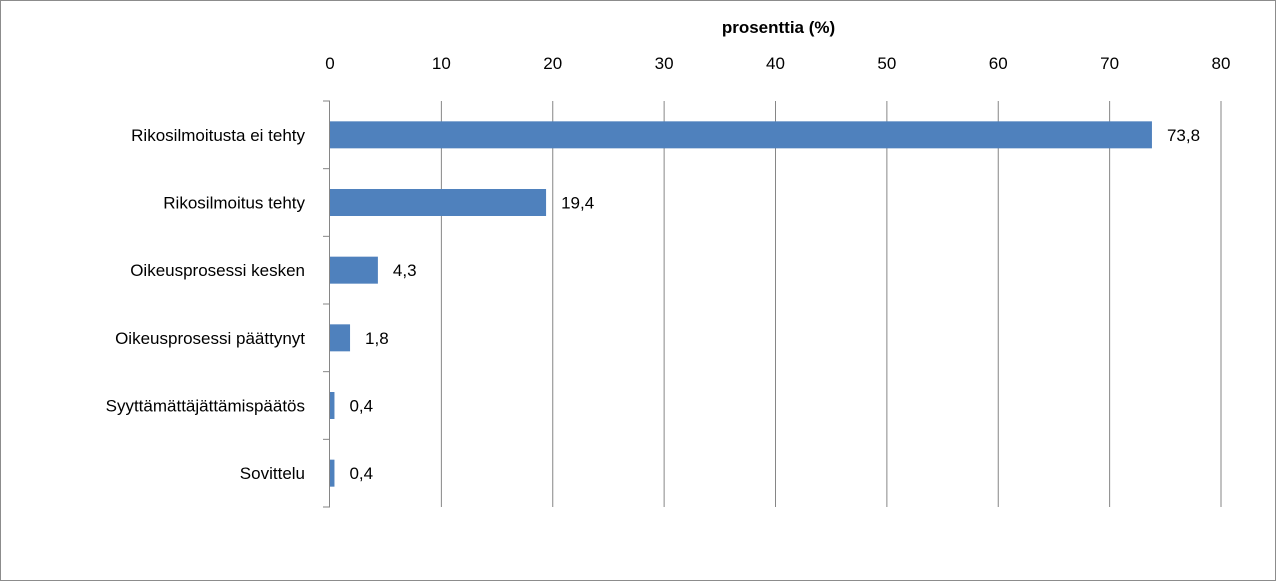 The image size is (1276, 581). What do you see at coordinates (1221, 63) in the screenshot?
I see `x-tick-label: 80` at bounding box center [1221, 63].